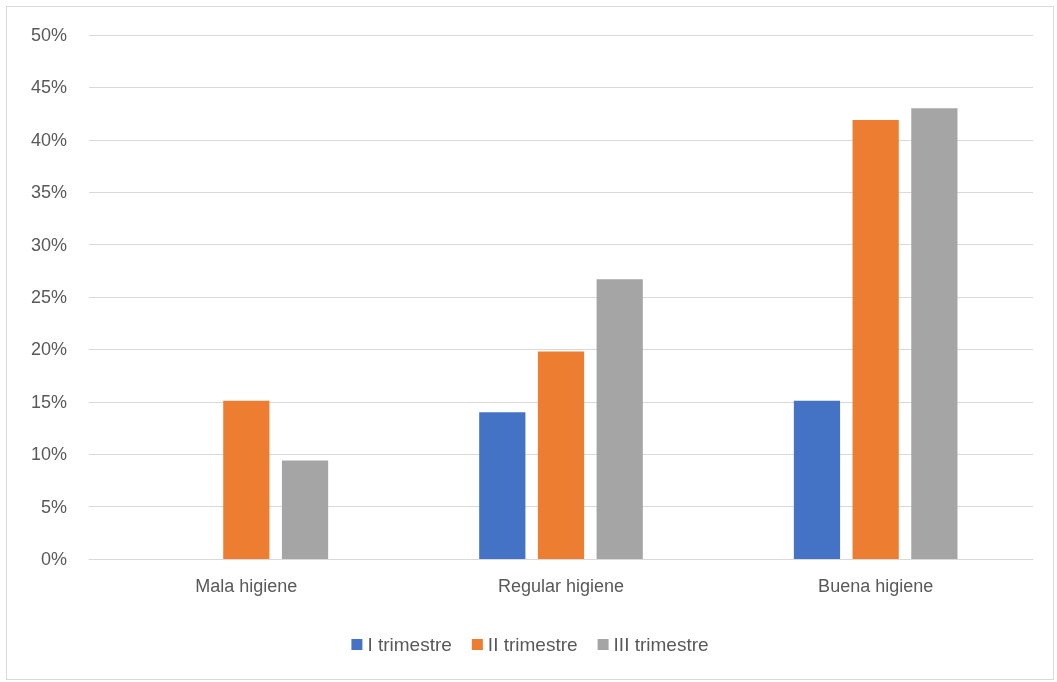  Describe the element at coordinates (48, 454) in the screenshot. I see `y-tick-label: 10%` at that location.